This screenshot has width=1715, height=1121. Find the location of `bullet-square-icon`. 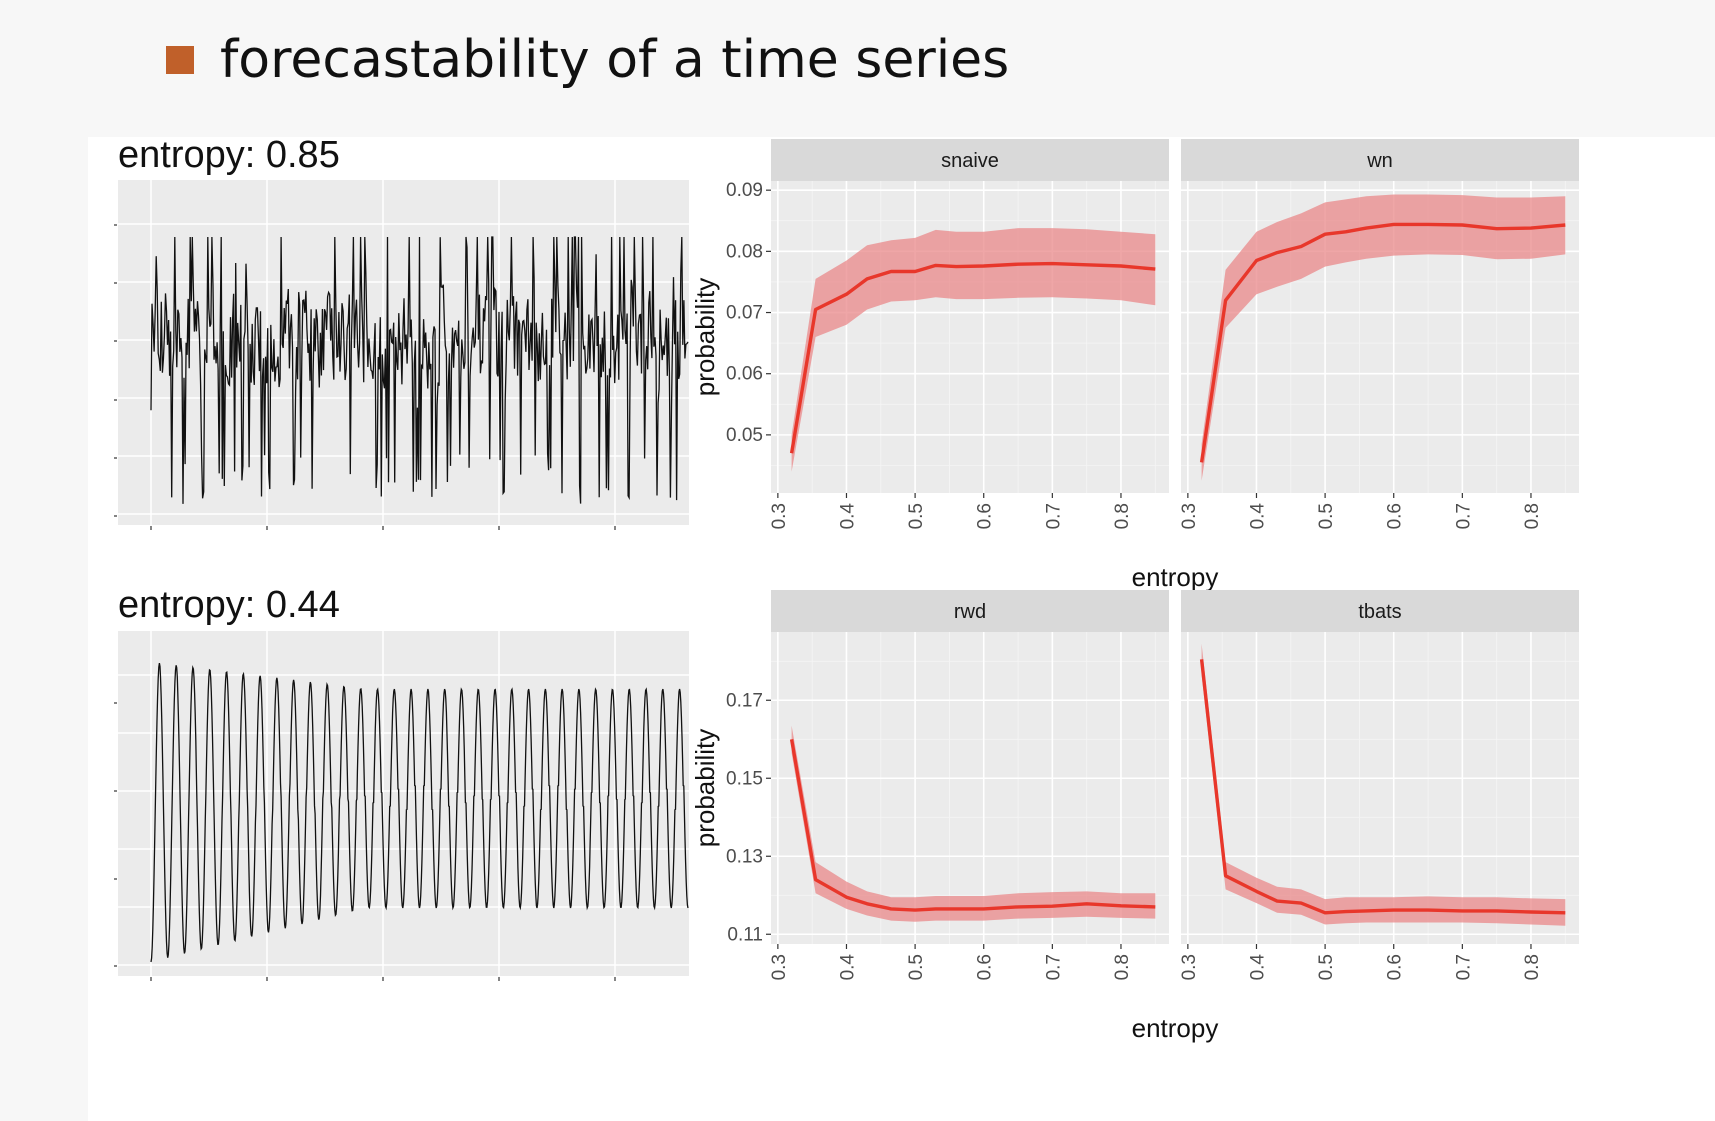

bullet-square-icon is located at coordinates (180, 60).